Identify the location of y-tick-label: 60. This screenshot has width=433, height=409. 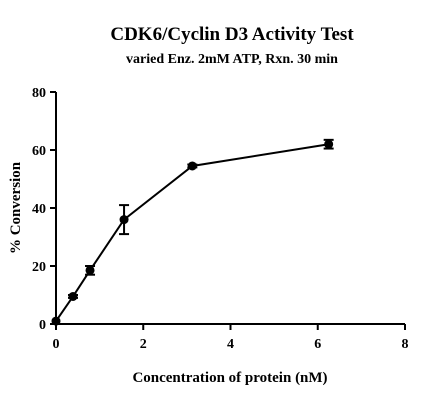
(39, 151).